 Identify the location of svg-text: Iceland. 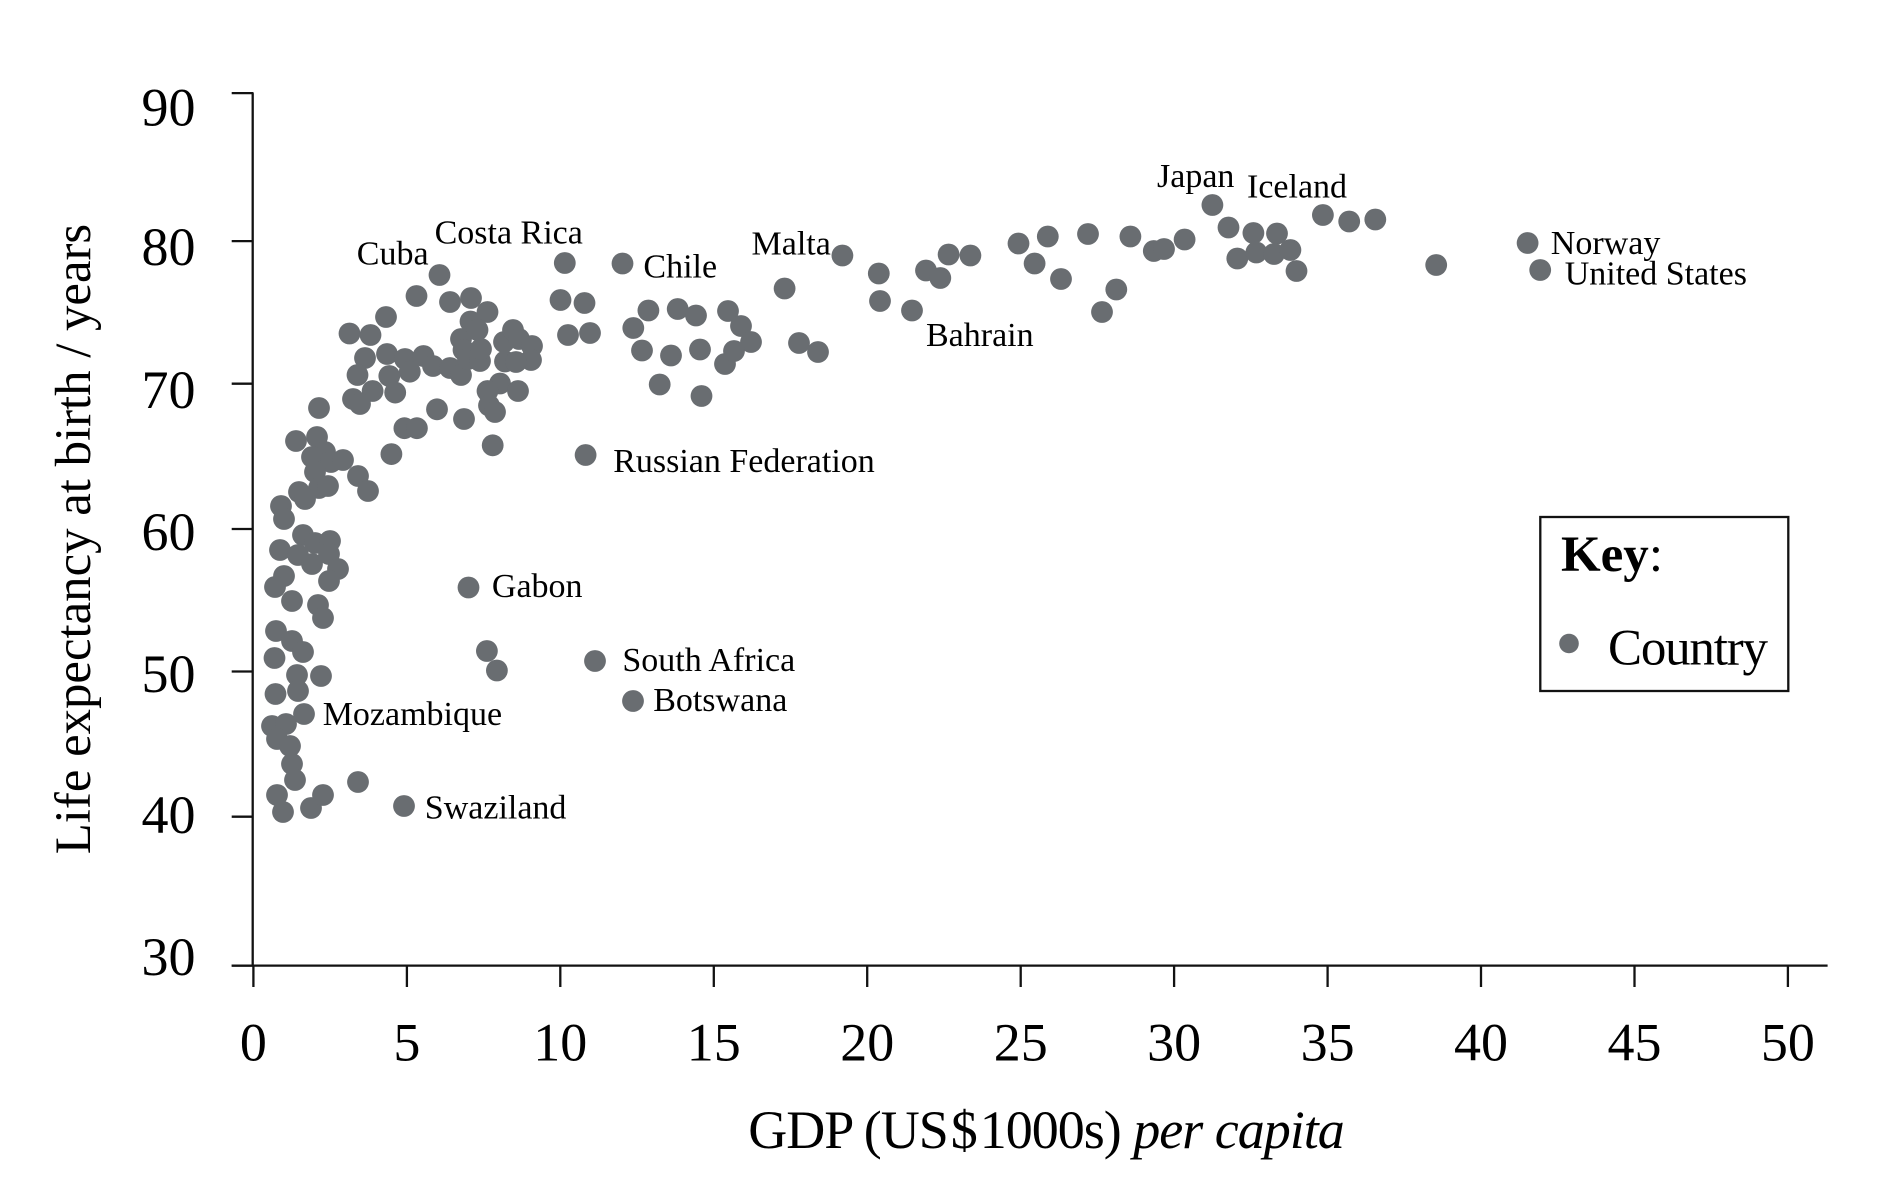
(1297, 187).